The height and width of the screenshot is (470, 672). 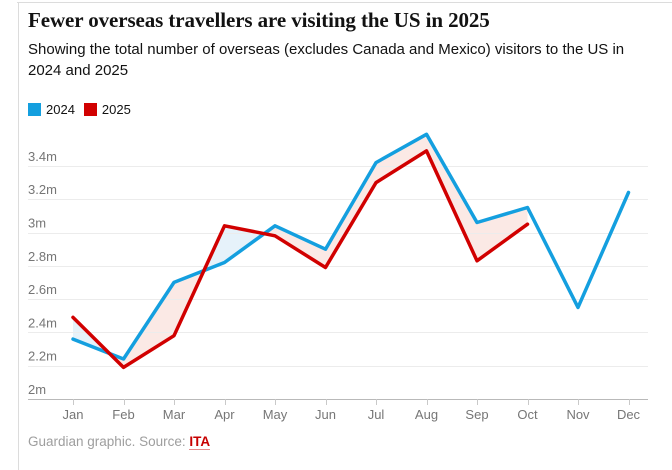 What do you see at coordinates (42, 356) in the screenshot?
I see `svg-text: 2.2m` at bounding box center [42, 356].